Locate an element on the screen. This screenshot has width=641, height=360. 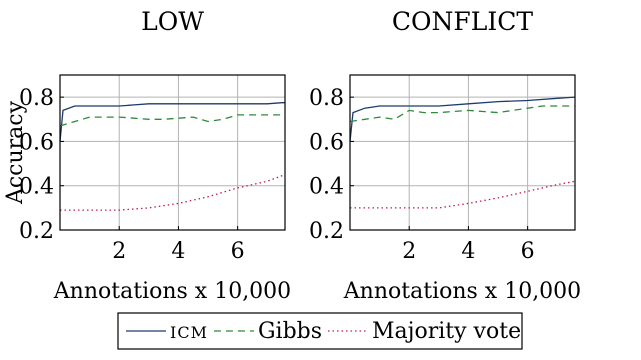
legend-label-gibbs: Gibbs is located at coordinates (290, 331).